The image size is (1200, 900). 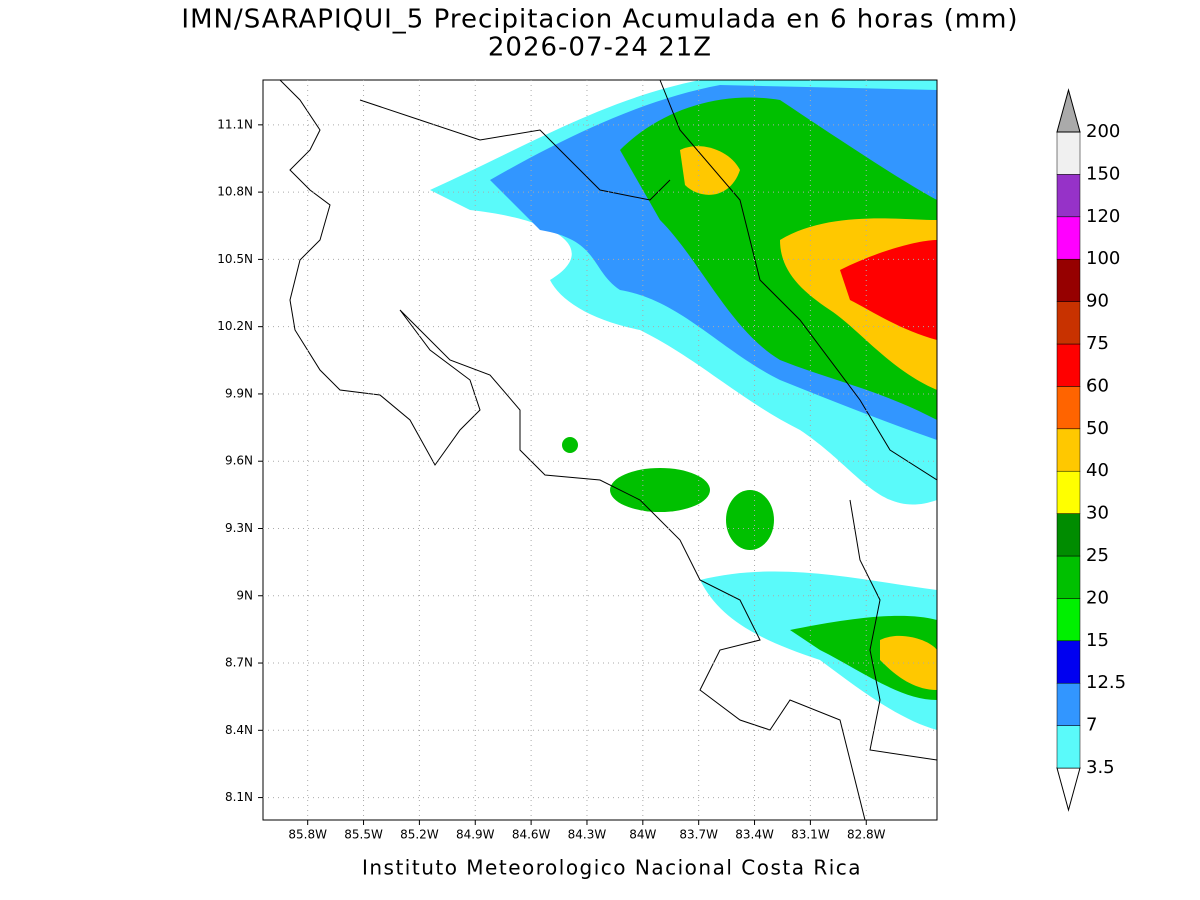 What do you see at coordinates (1097, 555) in the screenshot?
I see `colorbar-label: 25` at bounding box center [1097, 555].